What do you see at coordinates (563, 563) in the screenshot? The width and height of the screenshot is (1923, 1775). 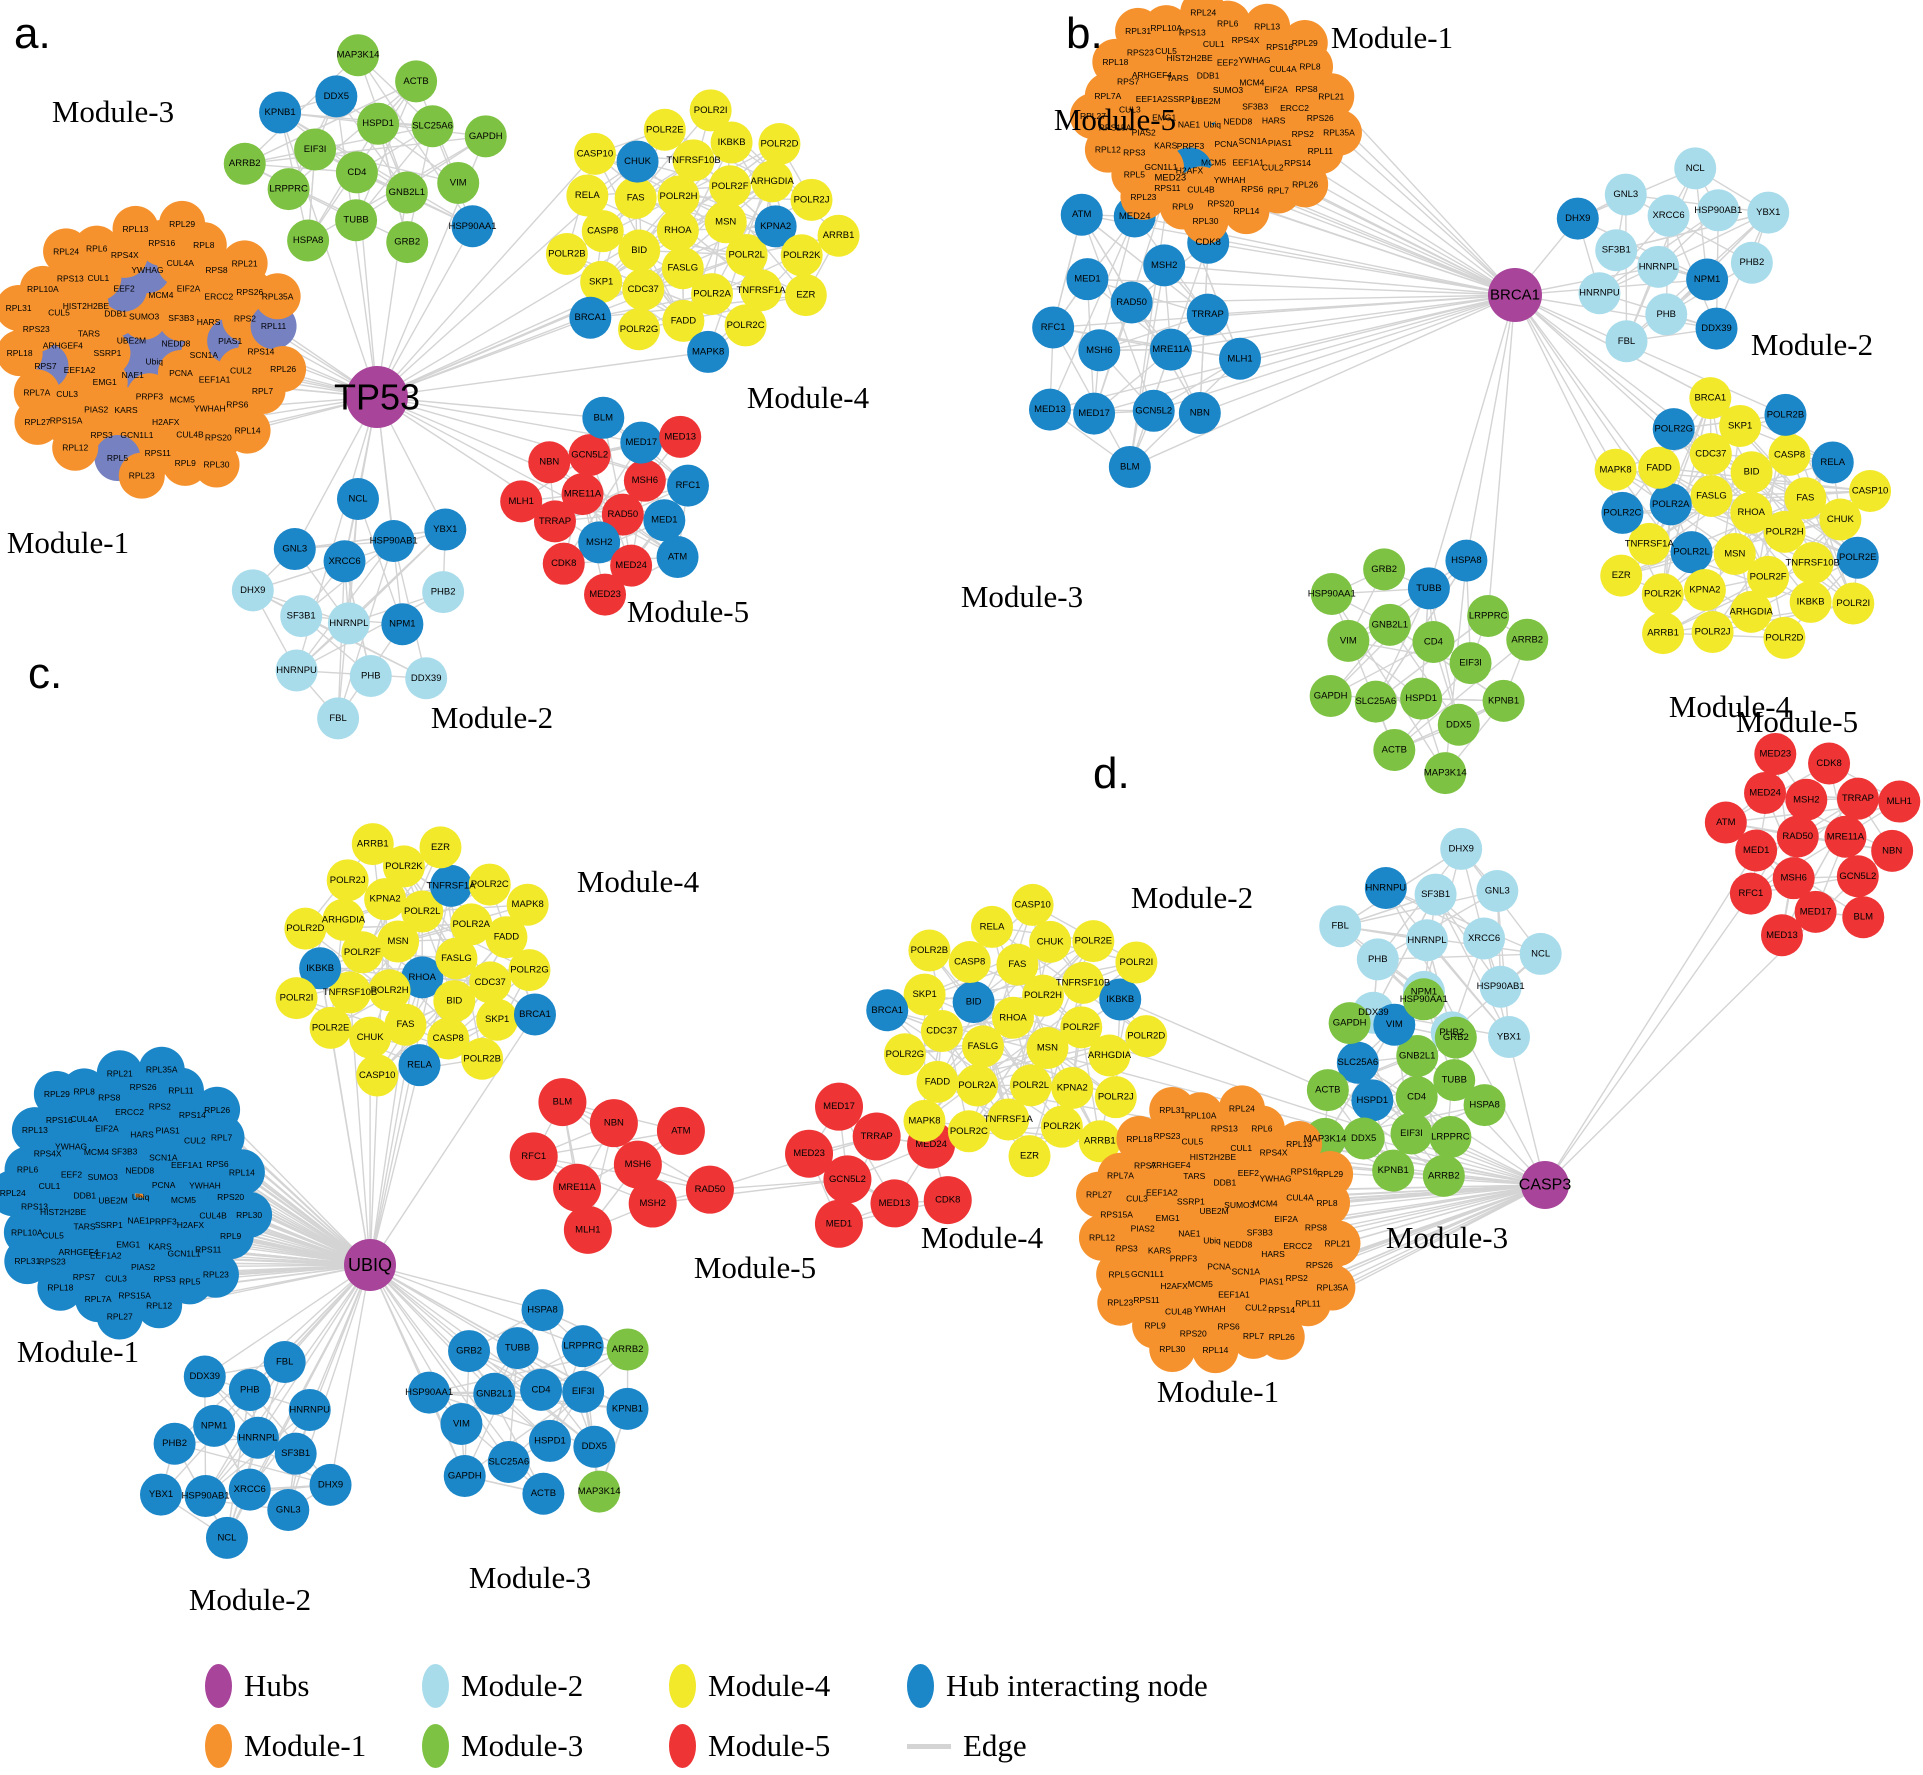 I see `node-CDK8` at bounding box center [563, 563].